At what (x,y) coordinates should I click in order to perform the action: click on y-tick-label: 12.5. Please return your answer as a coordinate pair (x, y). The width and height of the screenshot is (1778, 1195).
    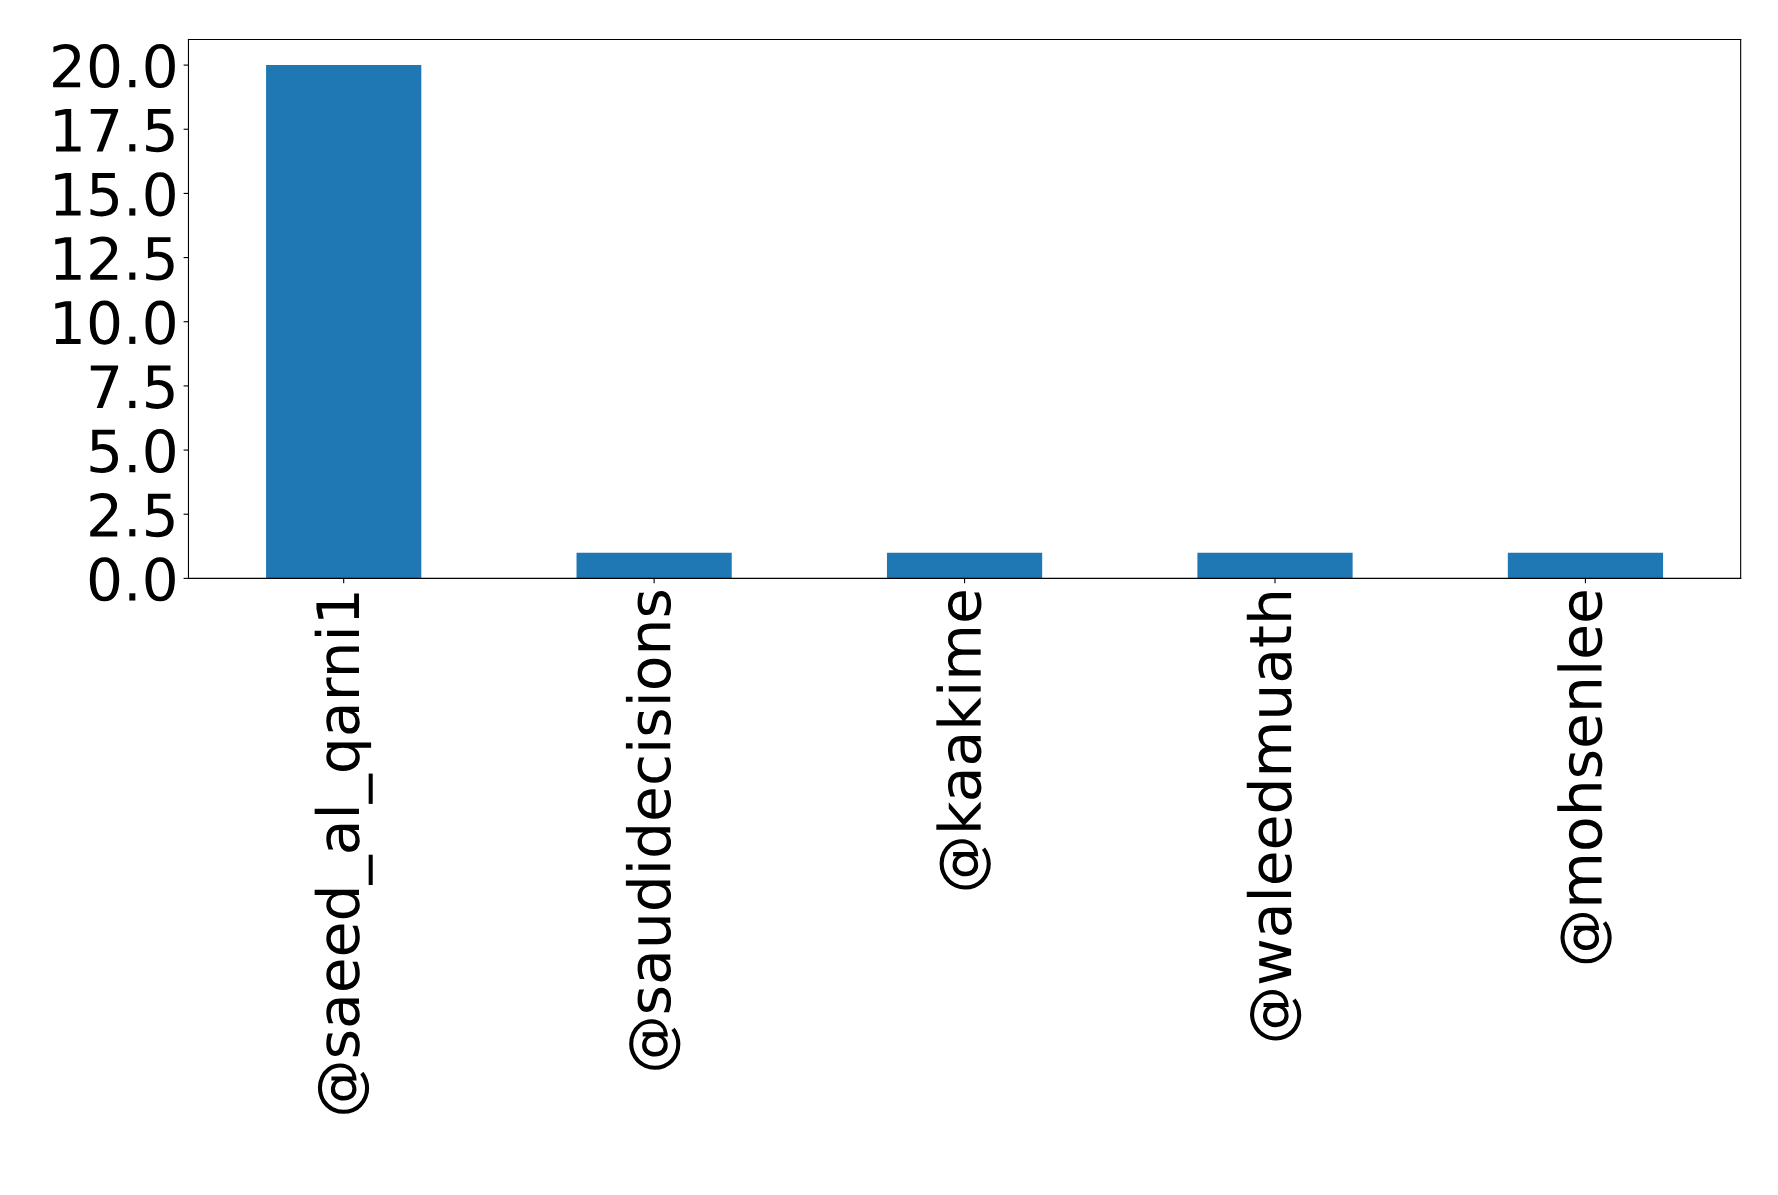
    Looking at the image, I should click on (114, 258).